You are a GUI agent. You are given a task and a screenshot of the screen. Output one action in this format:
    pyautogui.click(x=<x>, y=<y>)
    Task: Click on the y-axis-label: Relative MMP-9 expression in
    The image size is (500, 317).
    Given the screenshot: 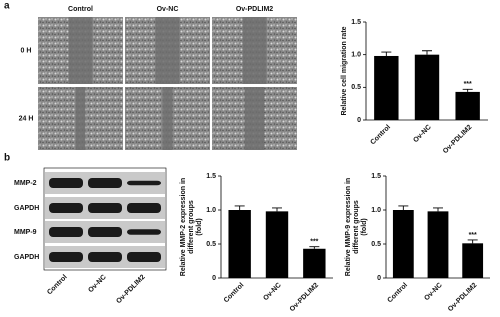 What is the action you would take?
    pyautogui.click(x=348, y=227)
    